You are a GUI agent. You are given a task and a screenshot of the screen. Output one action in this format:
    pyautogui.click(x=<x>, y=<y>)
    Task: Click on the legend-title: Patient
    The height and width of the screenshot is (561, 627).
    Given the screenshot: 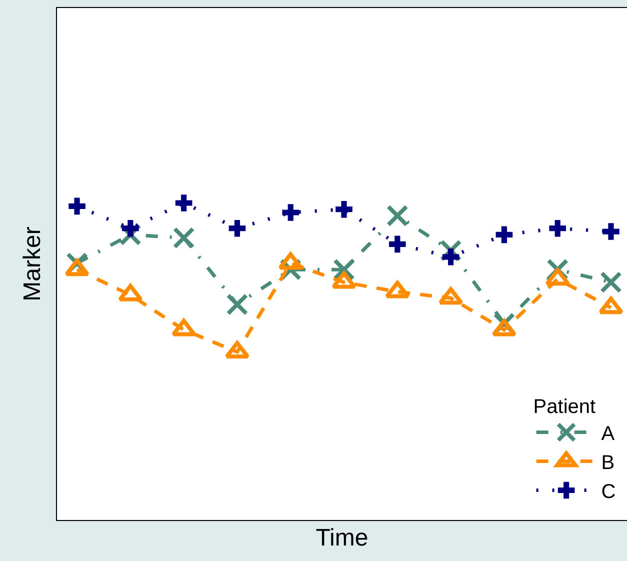 What is the action you would take?
    pyautogui.click(x=564, y=407)
    